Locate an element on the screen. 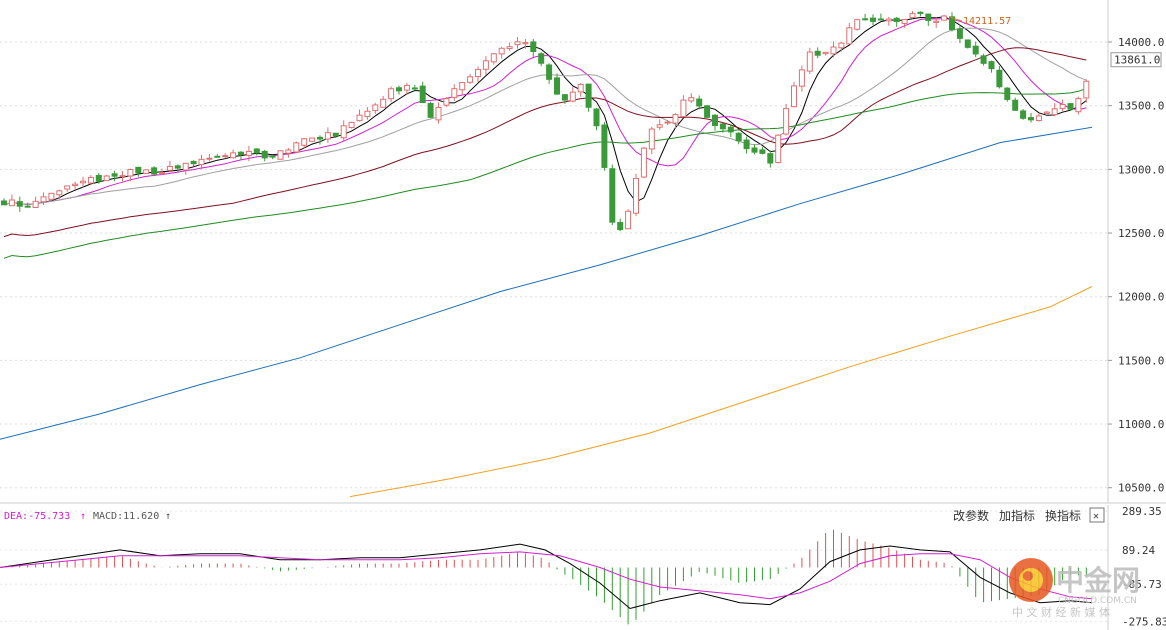 The width and height of the screenshot is (1166, 630). last-price-label: 13861.0 is located at coordinates (1137, 60).